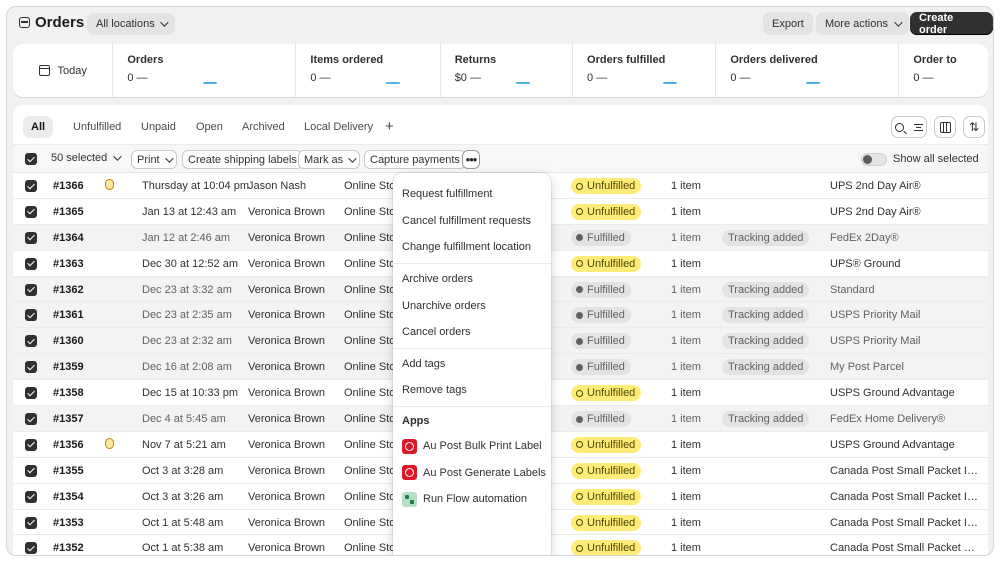  What do you see at coordinates (472, 499) in the screenshot?
I see `menu-item-run-flow-automation: Run Flow automation` at bounding box center [472, 499].